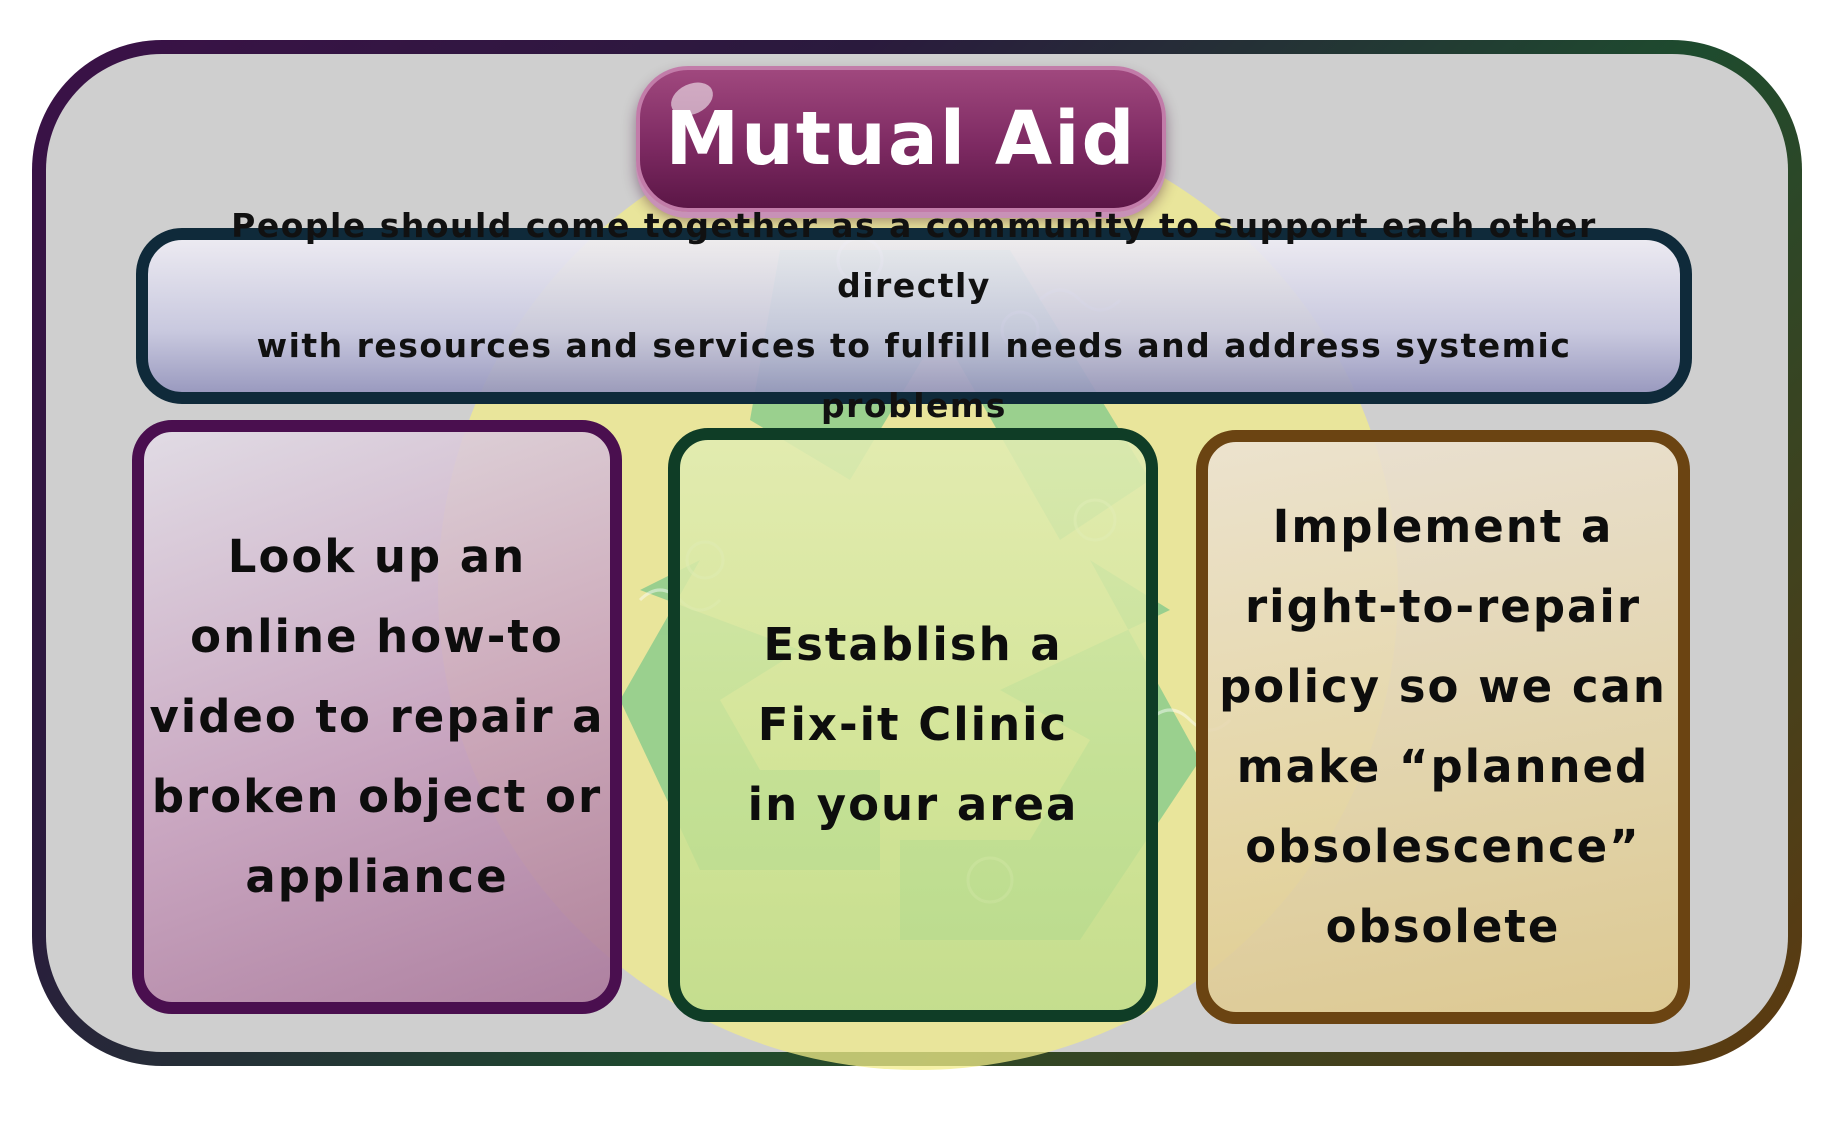  I want to click on card-line: broken object or, so click(377, 796).